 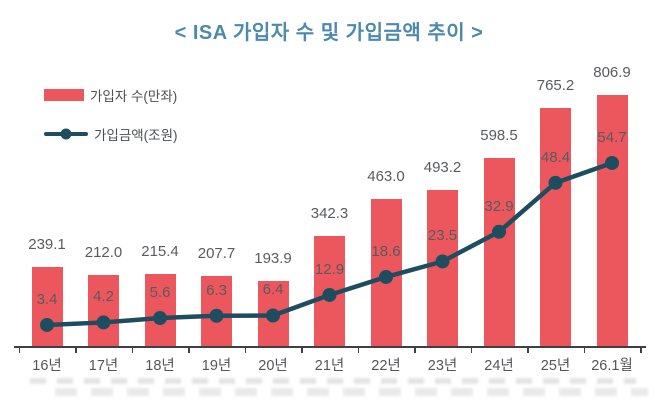 I want to click on legend: 가입자 수(만좌) 가입금액(조원), so click(x=111, y=127).